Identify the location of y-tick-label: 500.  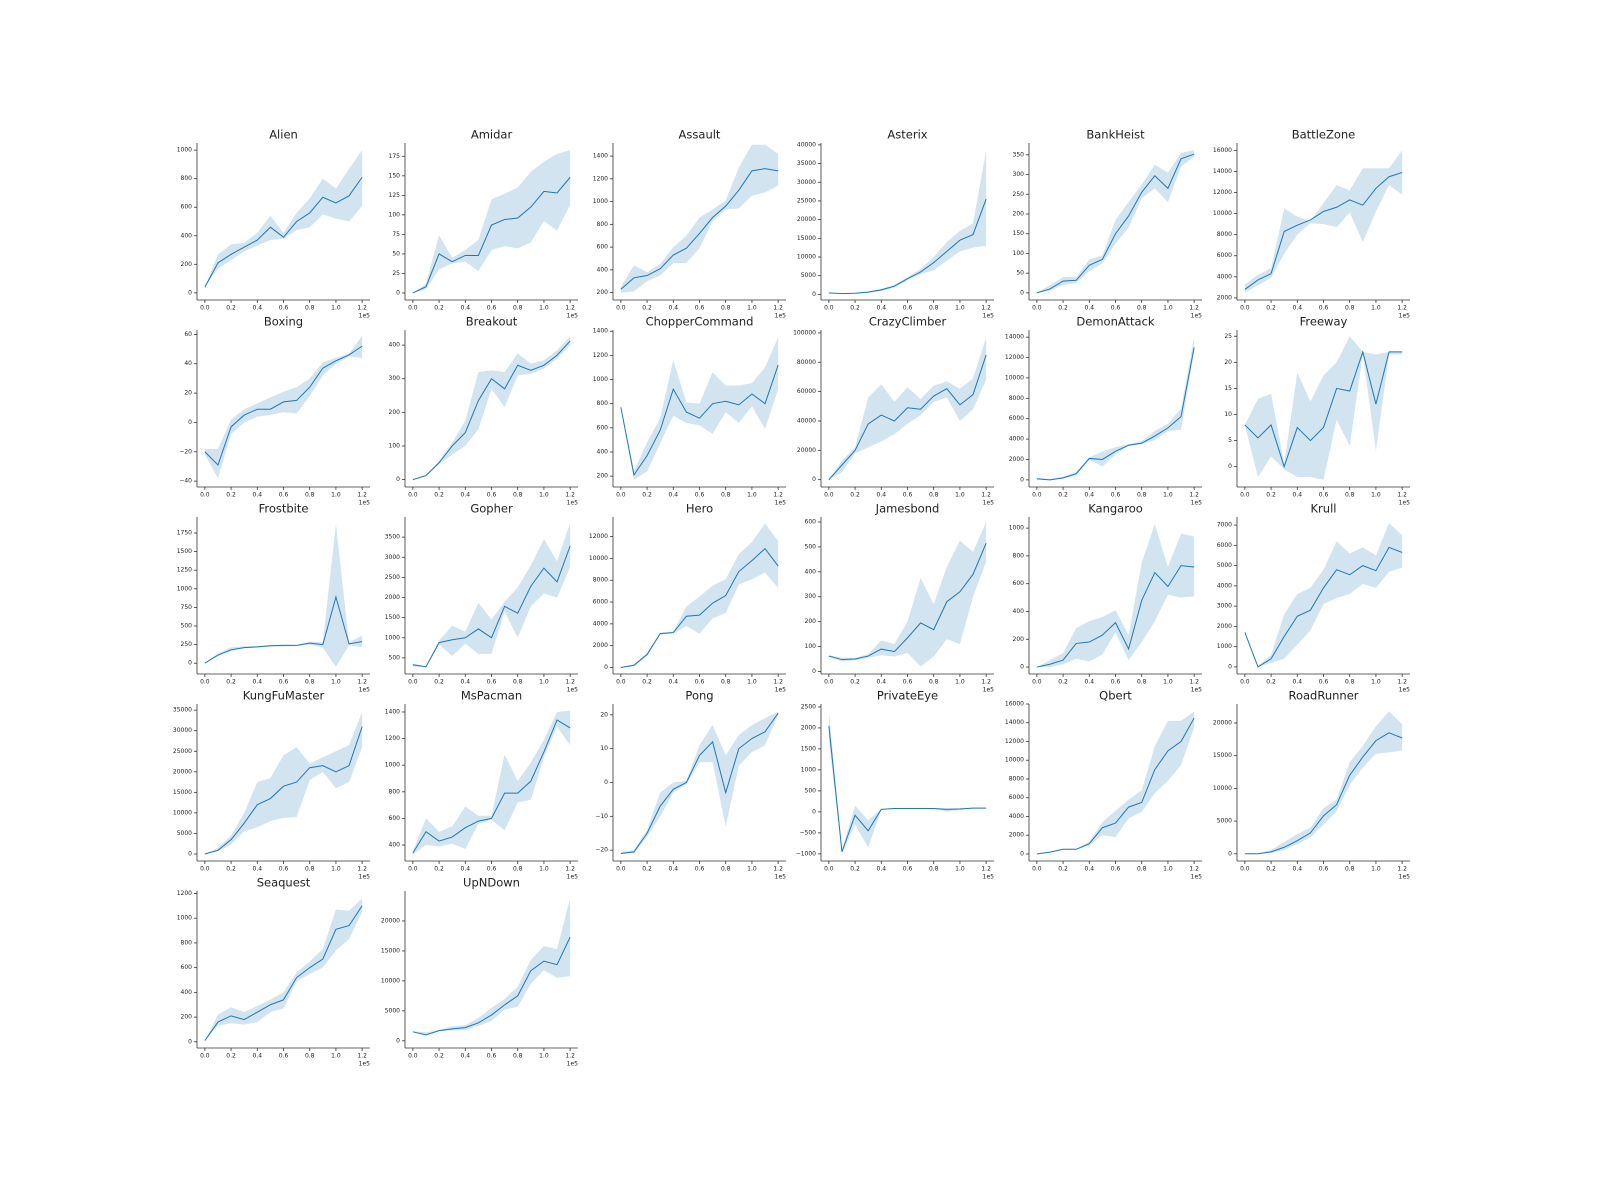
(811, 546).